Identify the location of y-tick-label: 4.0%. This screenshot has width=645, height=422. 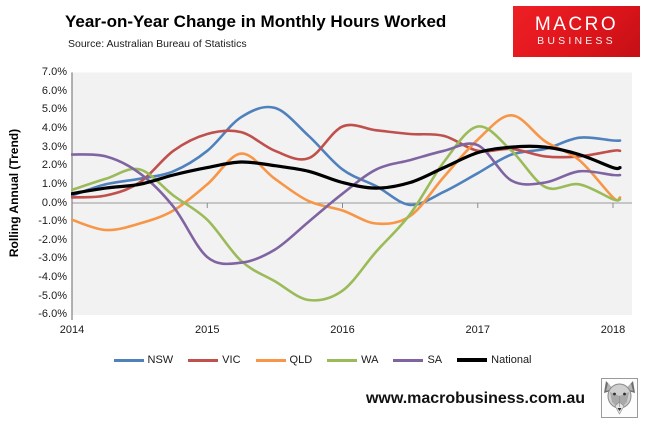
(54, 127).